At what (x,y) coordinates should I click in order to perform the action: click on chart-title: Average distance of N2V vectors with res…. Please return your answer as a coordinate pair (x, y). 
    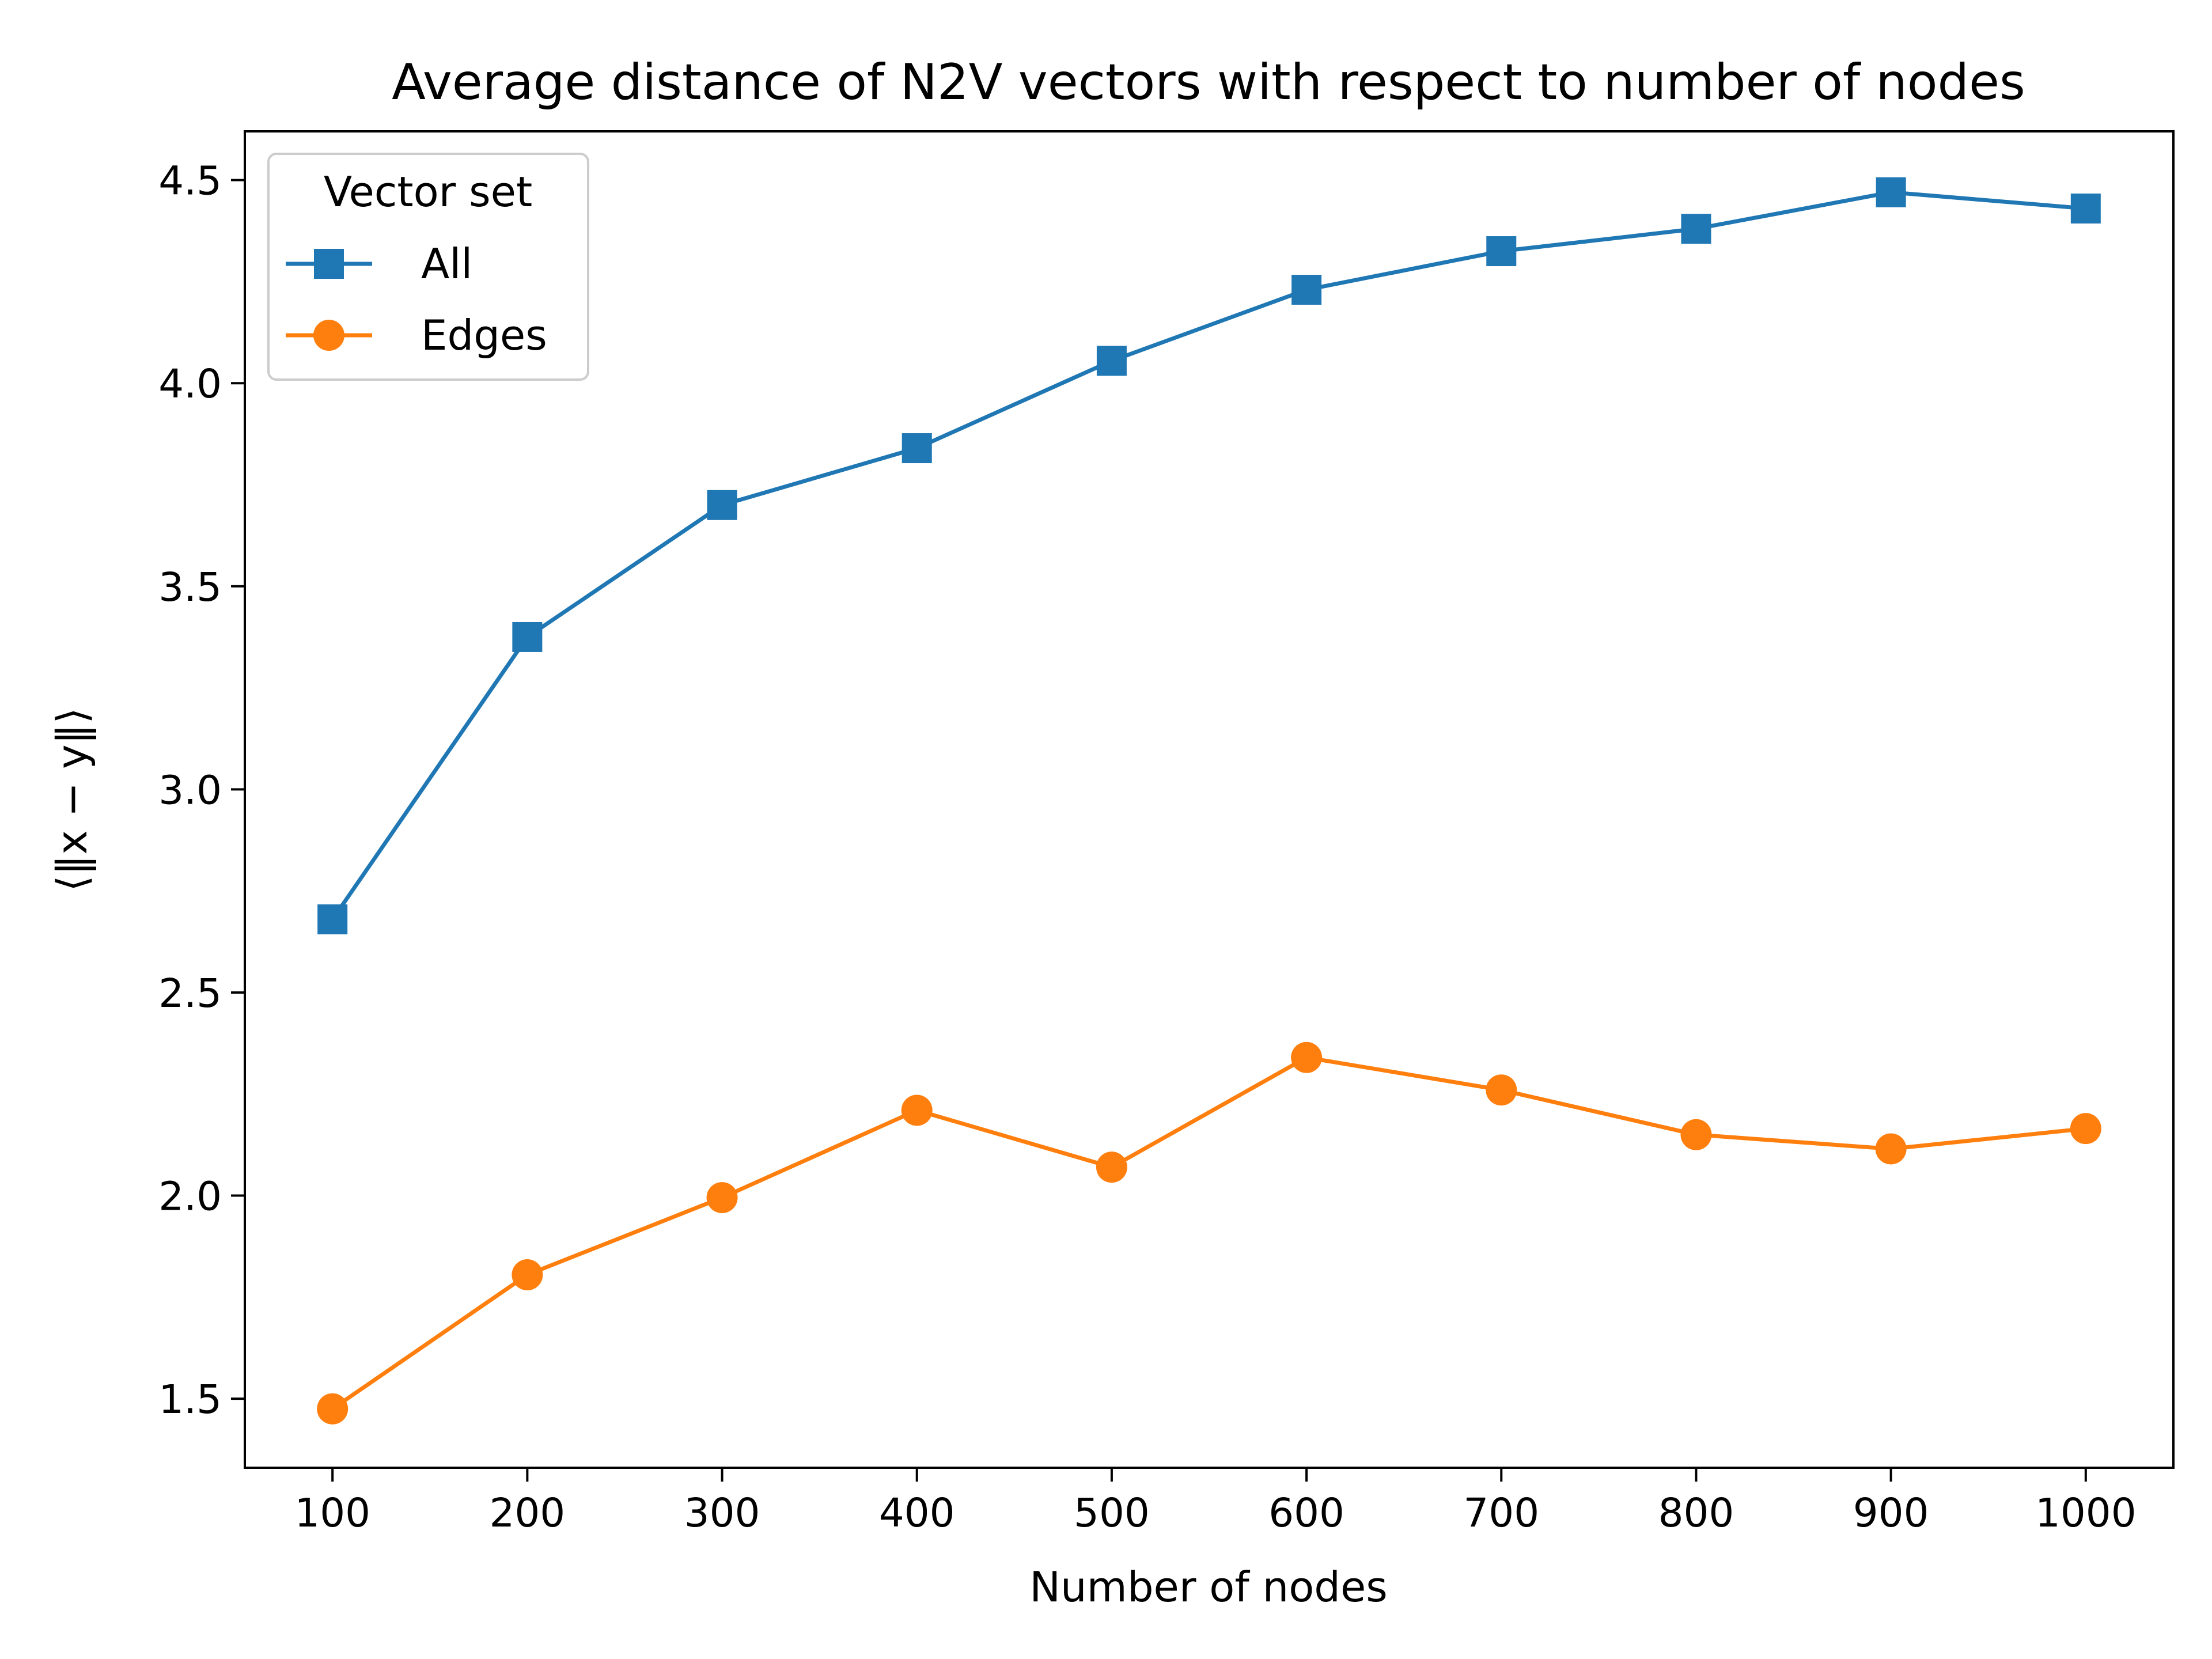
    Looking at the image, I should click on (1208, 82).